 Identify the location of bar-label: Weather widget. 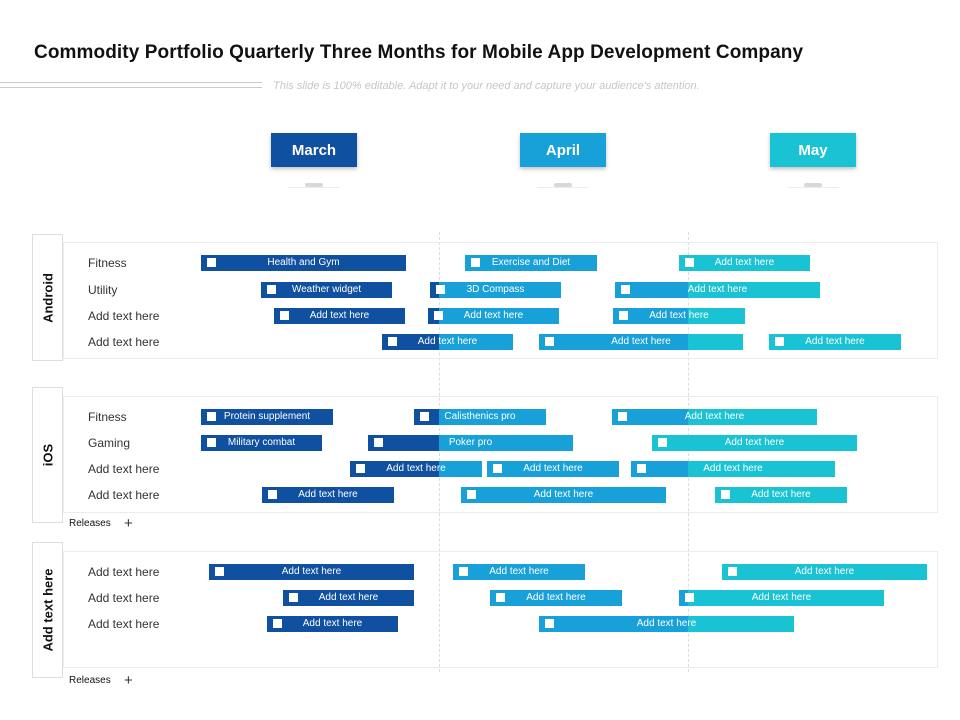
(326, 289).